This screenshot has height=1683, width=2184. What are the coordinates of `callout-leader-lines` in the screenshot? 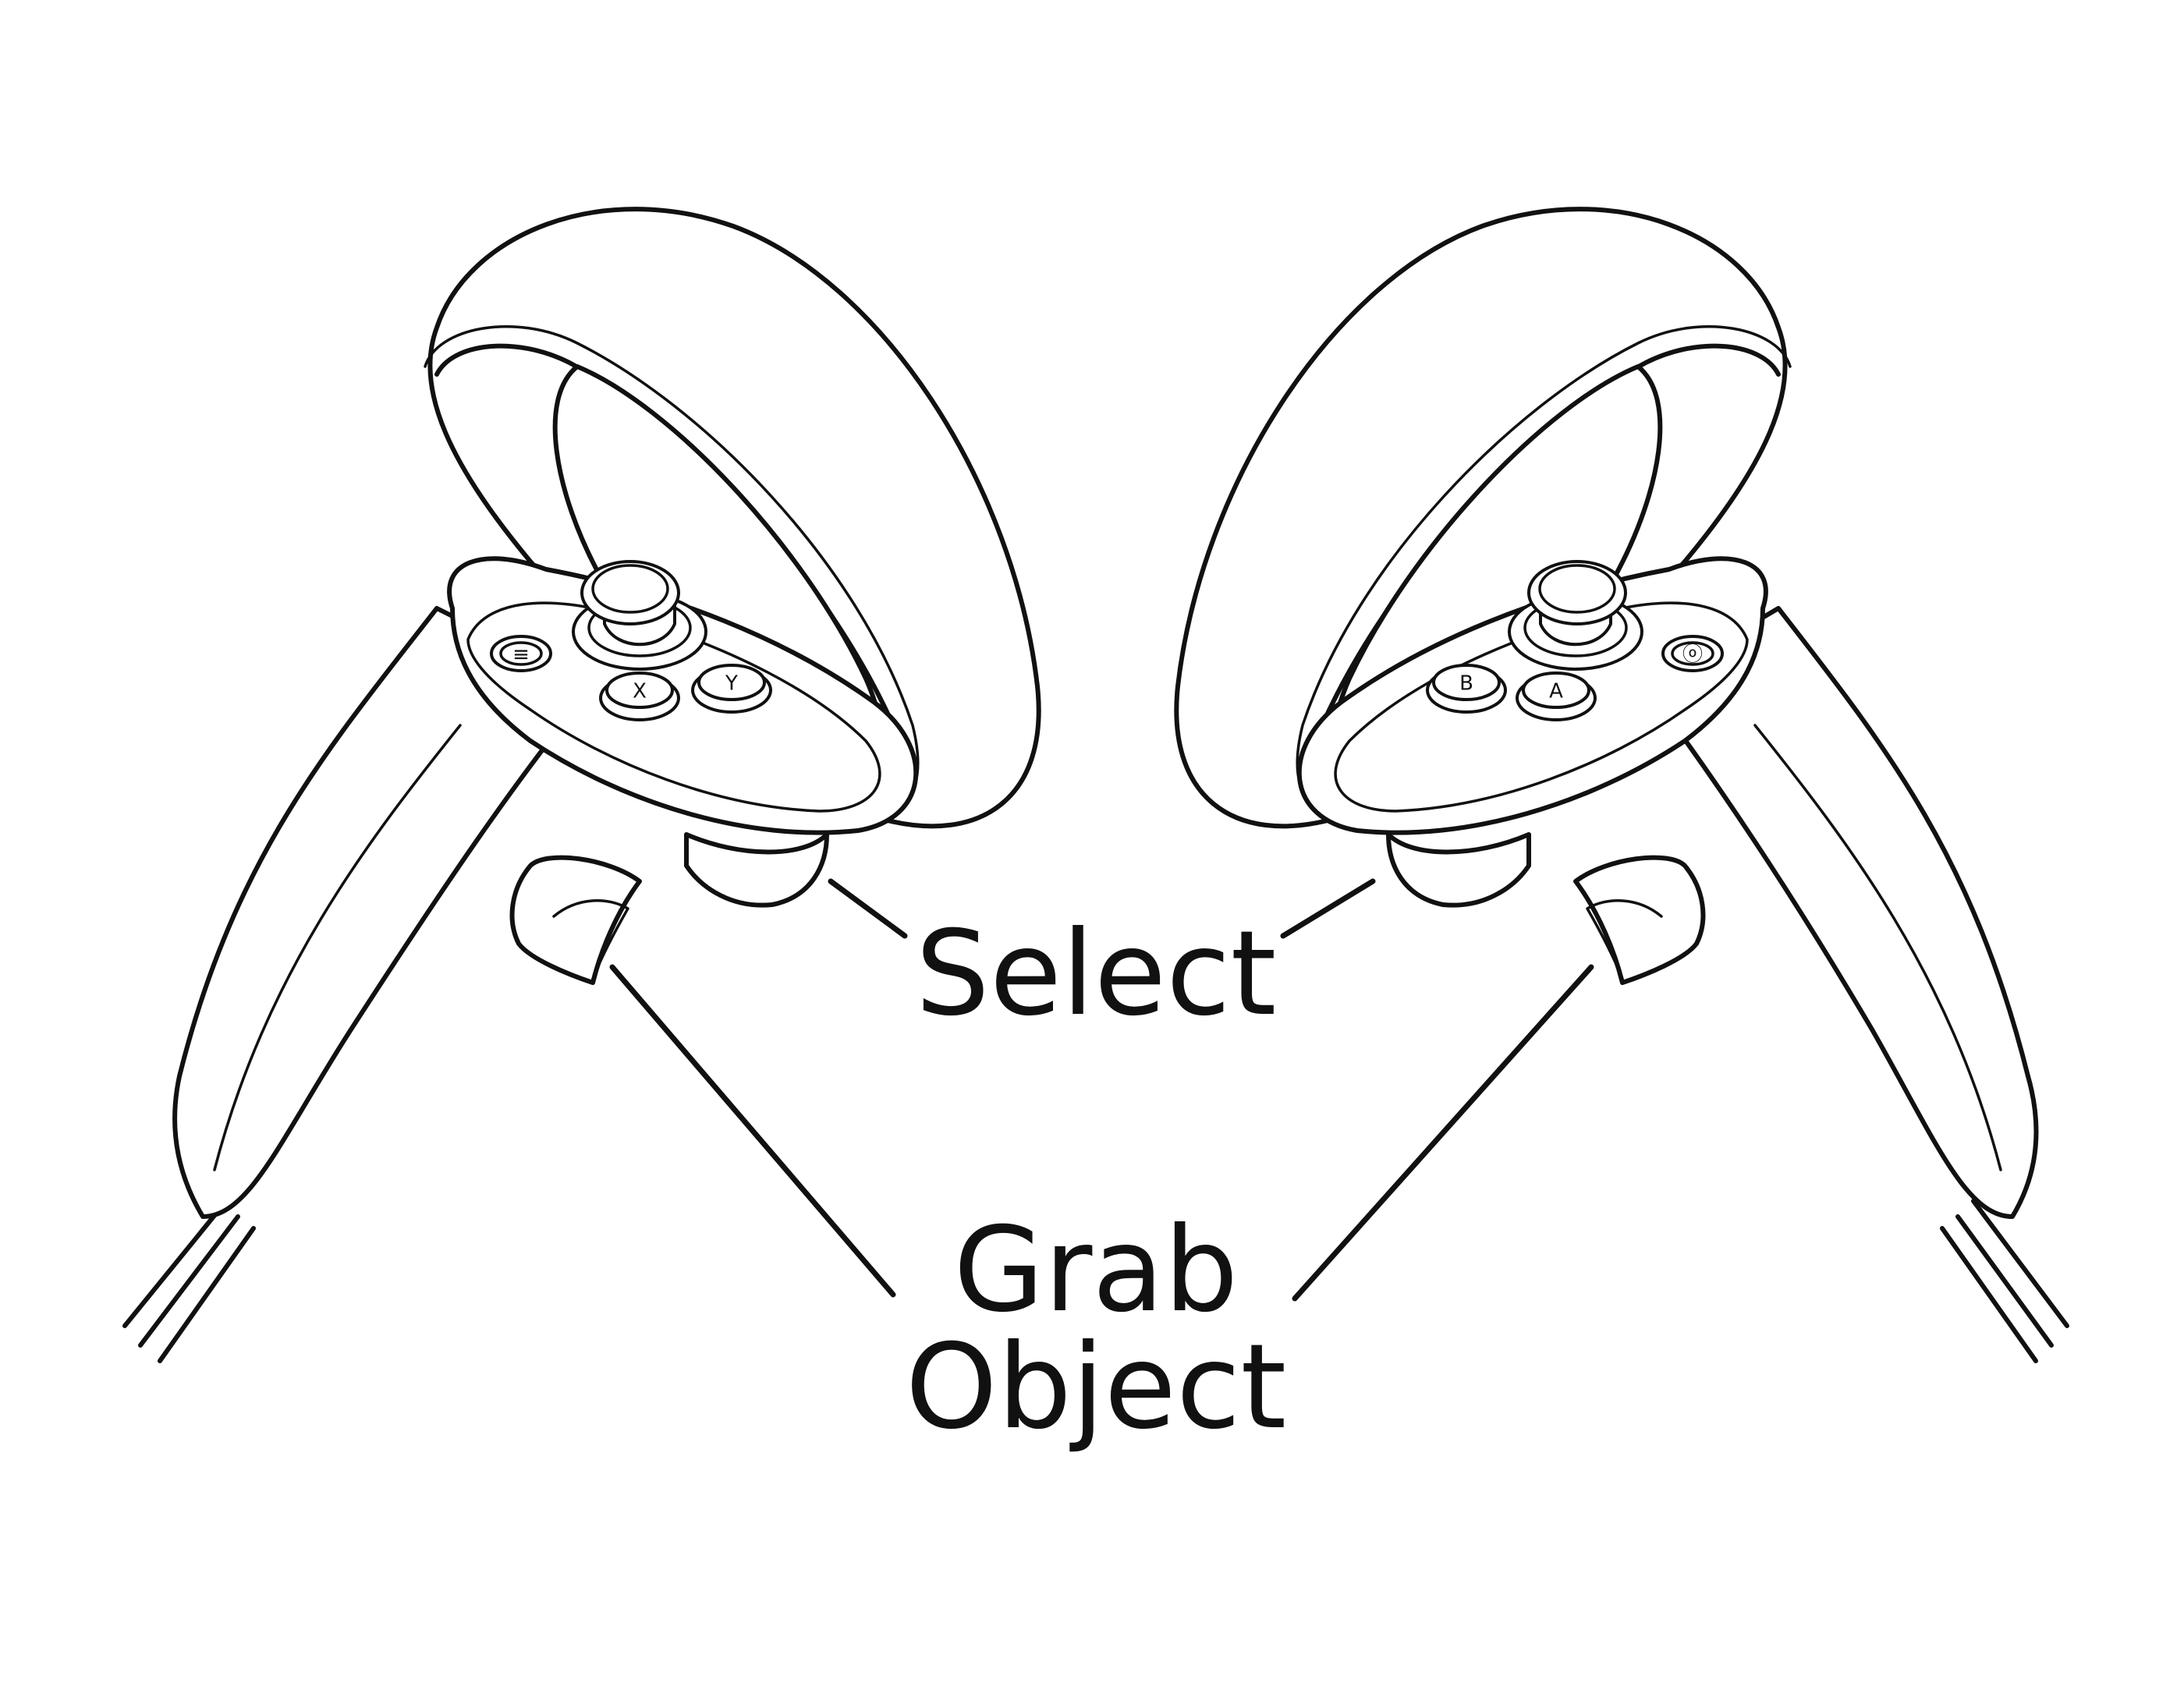 It's located at (1102, 1090).